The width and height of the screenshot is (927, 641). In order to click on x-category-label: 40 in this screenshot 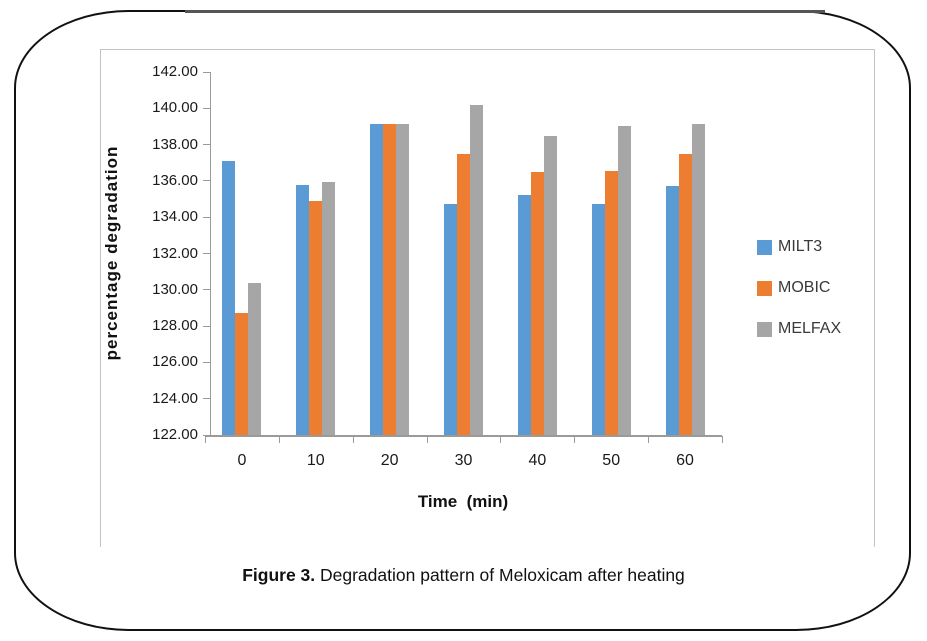, I will do `click(537, 460)`.